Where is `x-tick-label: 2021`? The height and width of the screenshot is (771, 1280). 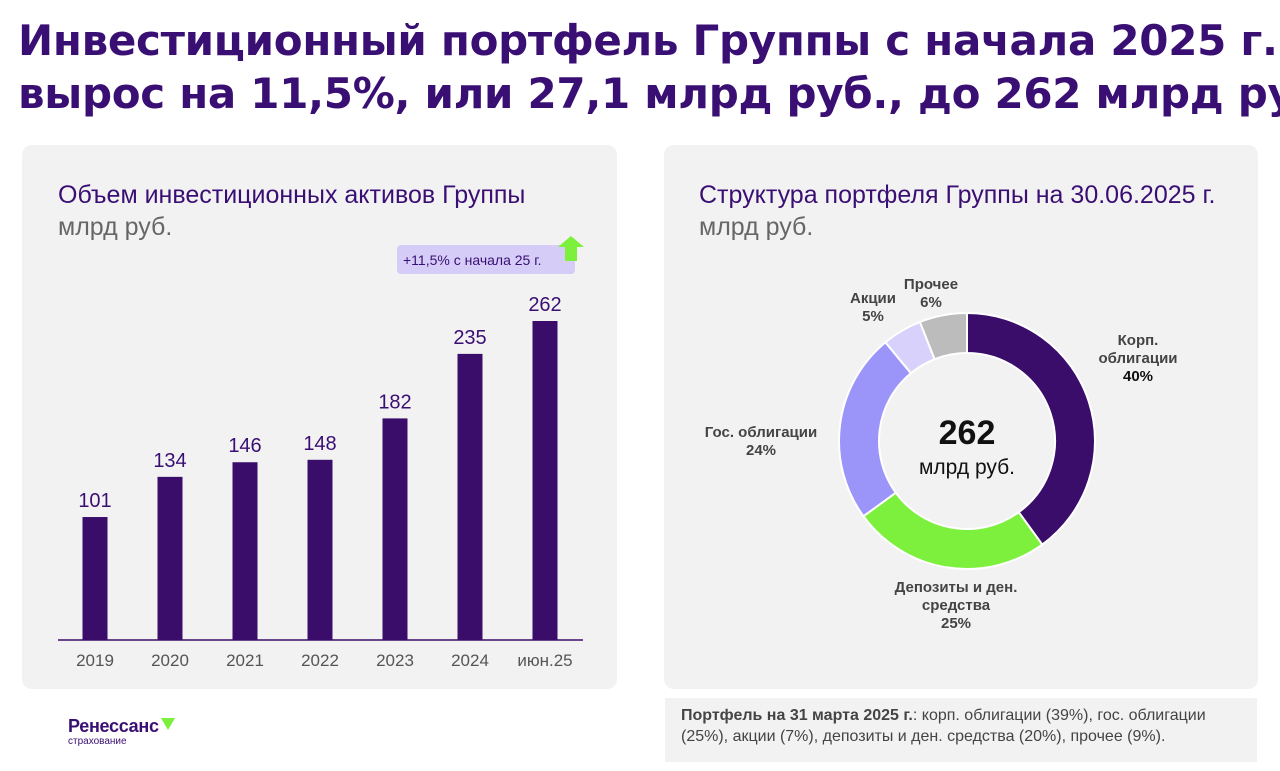 x-tick-label: 2021 is located at coordinates (245, 660).